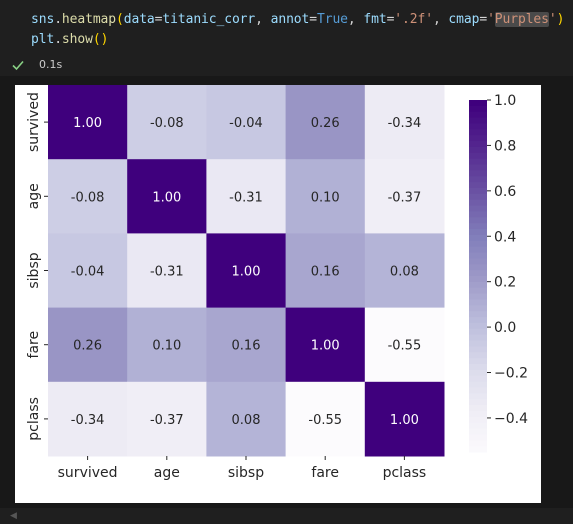  What do you see at coordinates (158, 19) in the screenshot?
I see `code-token: =` at bounding box center [158, 19].